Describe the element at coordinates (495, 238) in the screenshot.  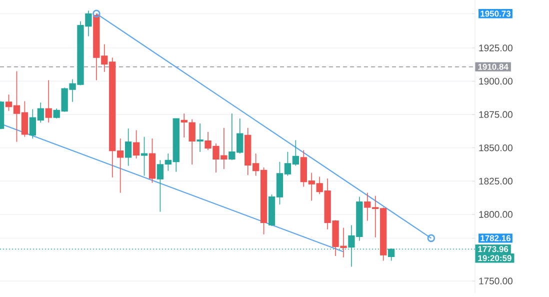
I see `y-tick-label: 1782.16` at that location.